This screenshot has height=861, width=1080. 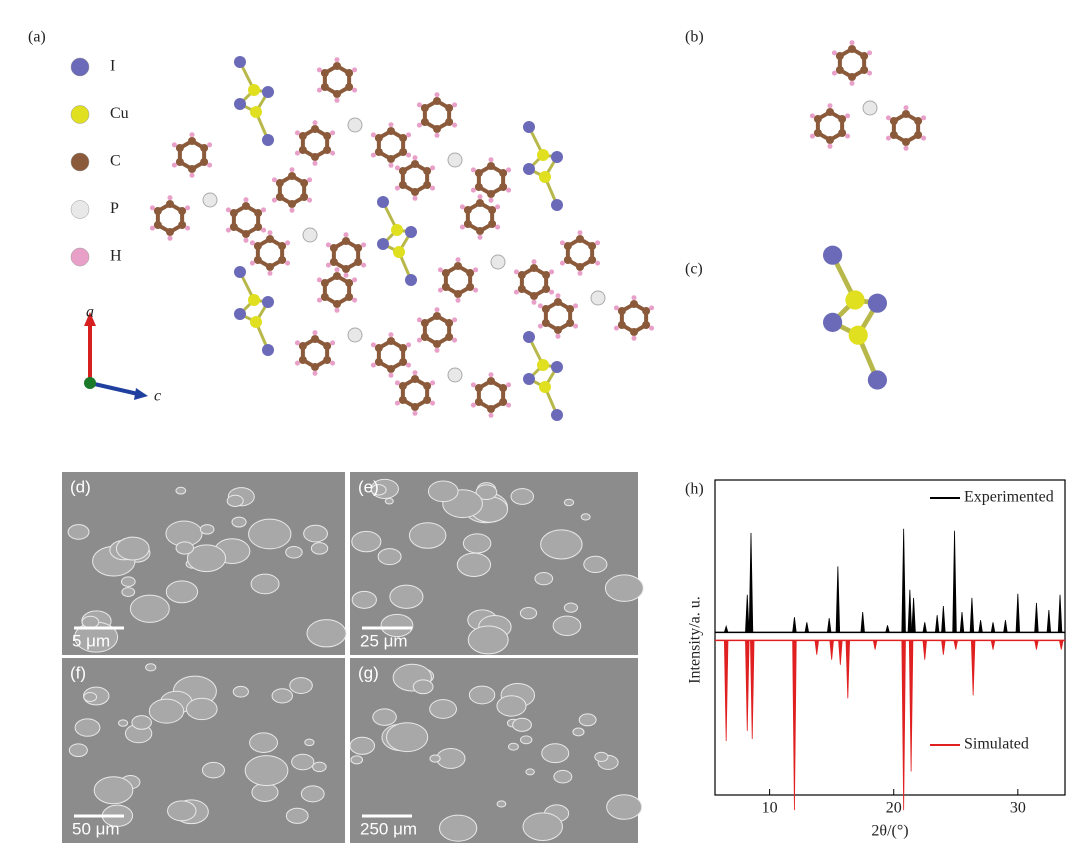 I want to click on panel-label: (d), so click(x=80, y=486).